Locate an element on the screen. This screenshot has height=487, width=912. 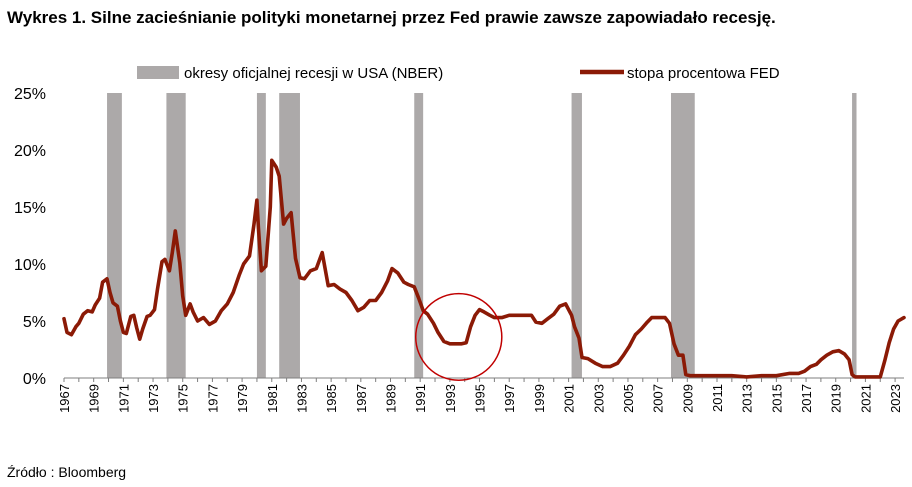
y-tick-label: 25% is located at coordinates (30, 94).